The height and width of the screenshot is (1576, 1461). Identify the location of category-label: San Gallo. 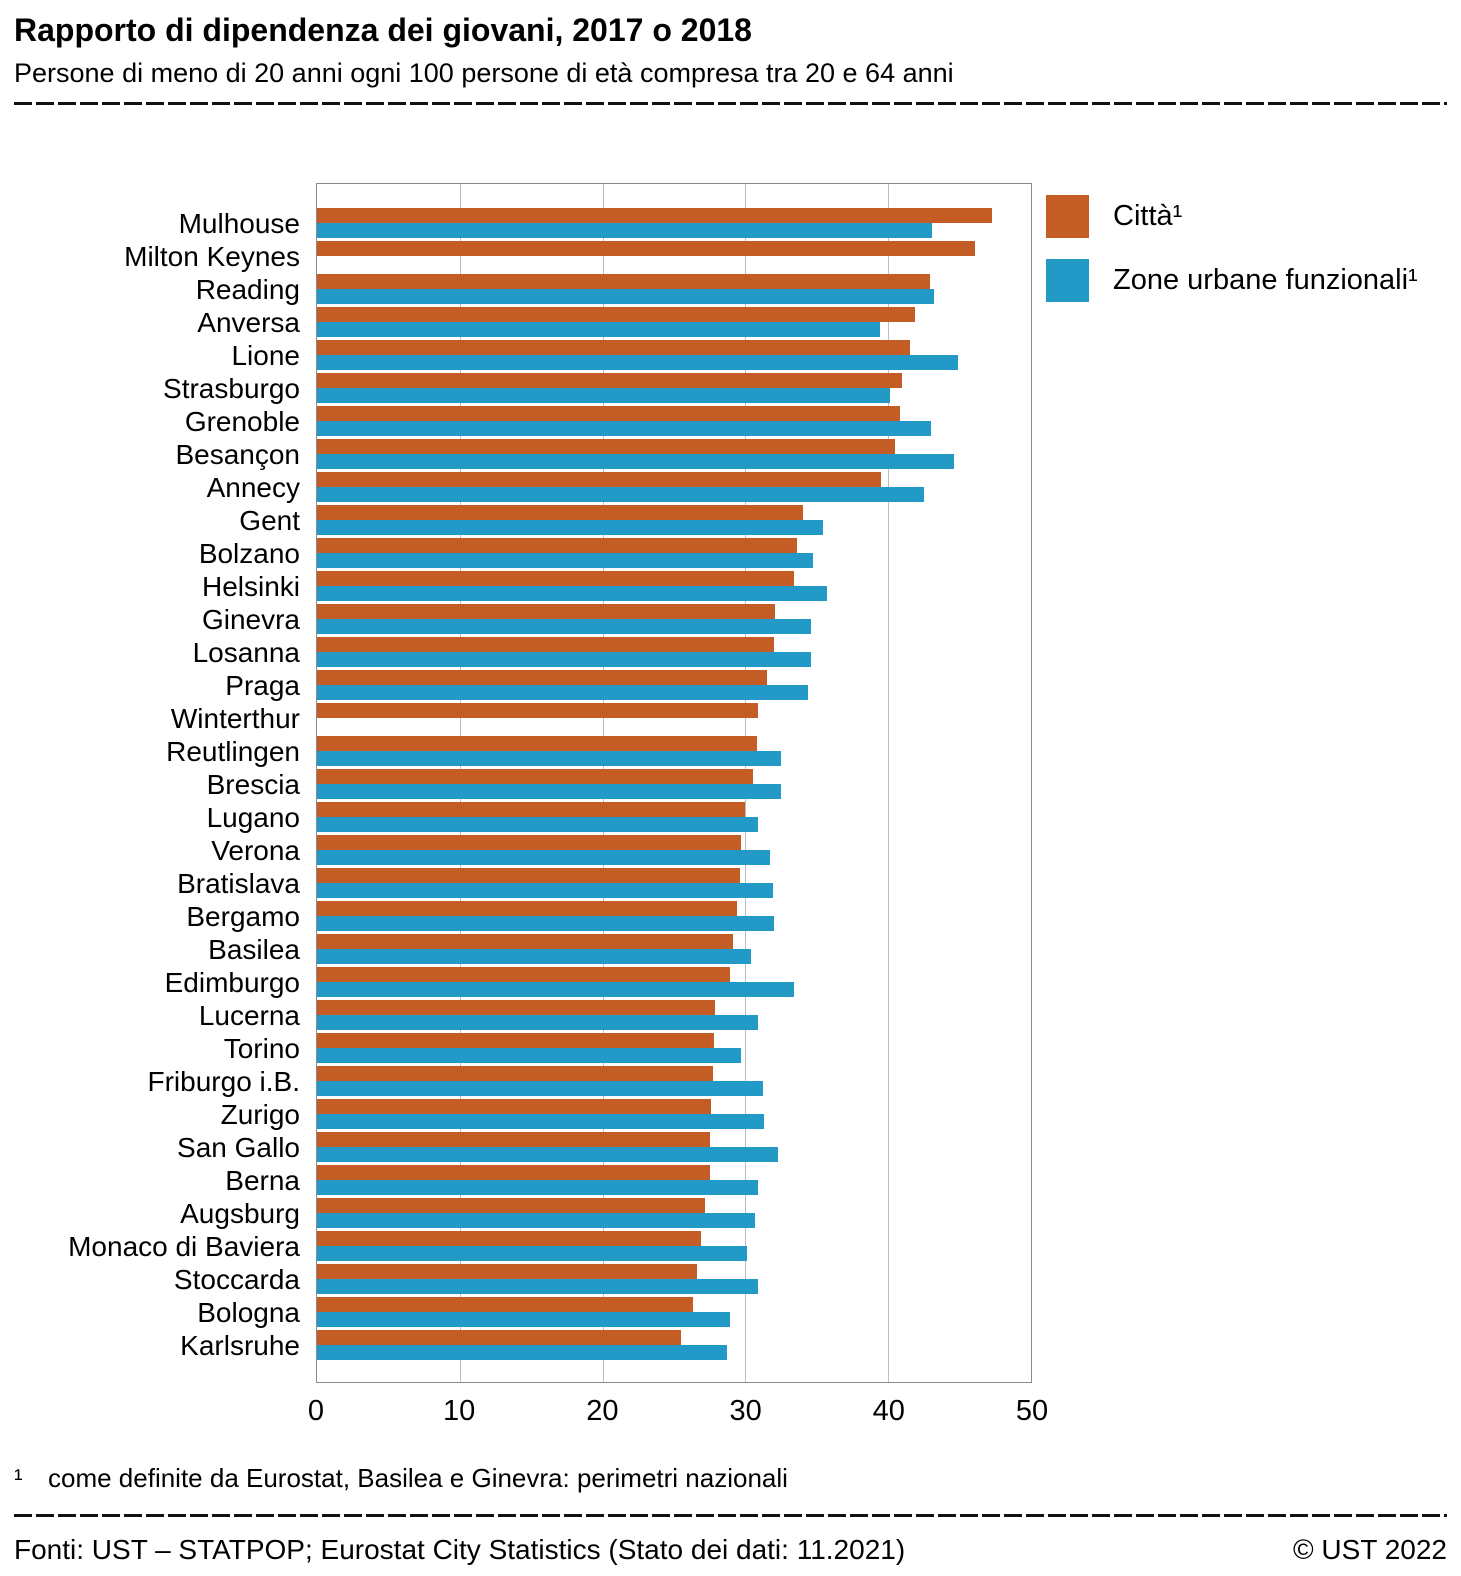
(238, 1147).